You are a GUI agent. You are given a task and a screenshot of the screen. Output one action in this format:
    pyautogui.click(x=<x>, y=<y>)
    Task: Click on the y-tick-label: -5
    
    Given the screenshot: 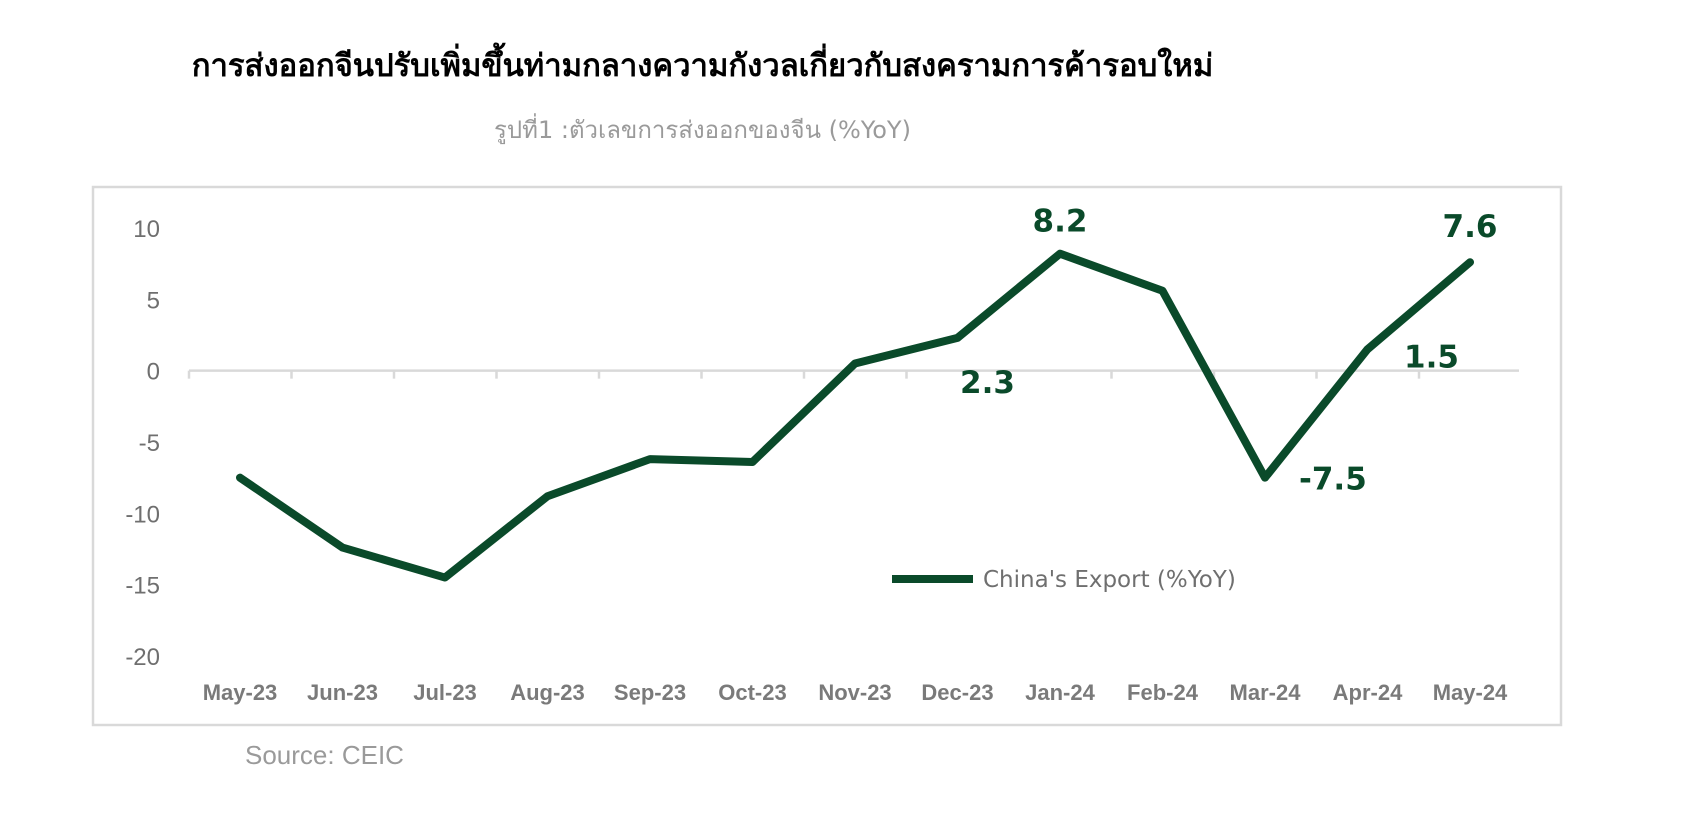 What is the action you would take?
    pyautogui.click(x=149, y=443)
    